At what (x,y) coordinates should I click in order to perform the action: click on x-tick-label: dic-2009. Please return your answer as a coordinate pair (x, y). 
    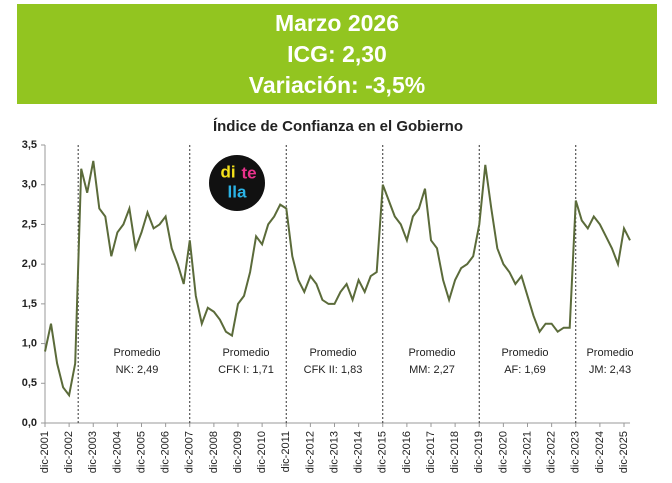
    Looking at the image, I should click on (238, 452).